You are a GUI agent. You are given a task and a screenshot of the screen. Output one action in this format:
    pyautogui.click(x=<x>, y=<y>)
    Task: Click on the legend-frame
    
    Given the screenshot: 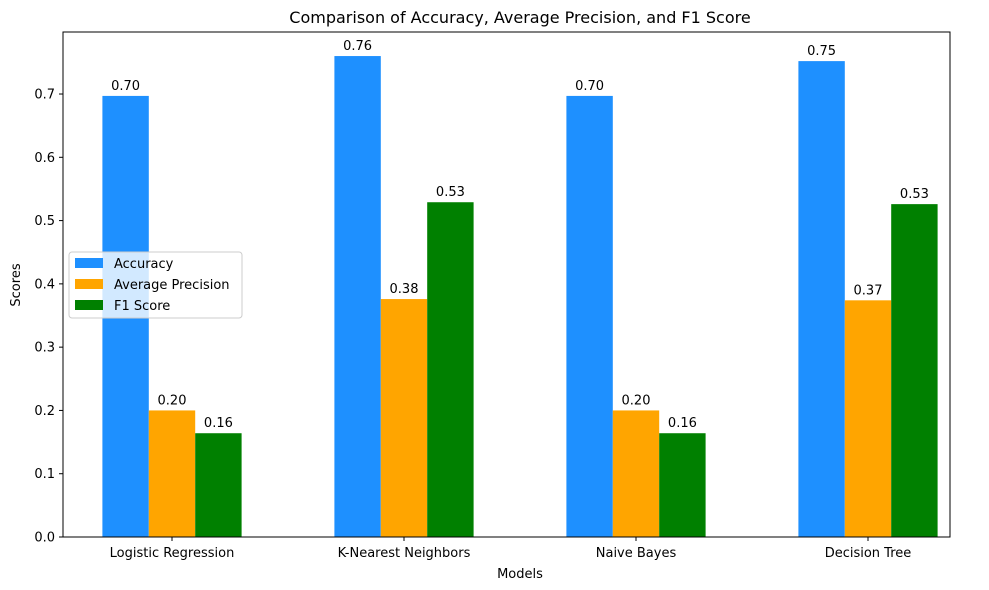 What is the action you would take?
    pyautogui.click(x=155, y=285)
    